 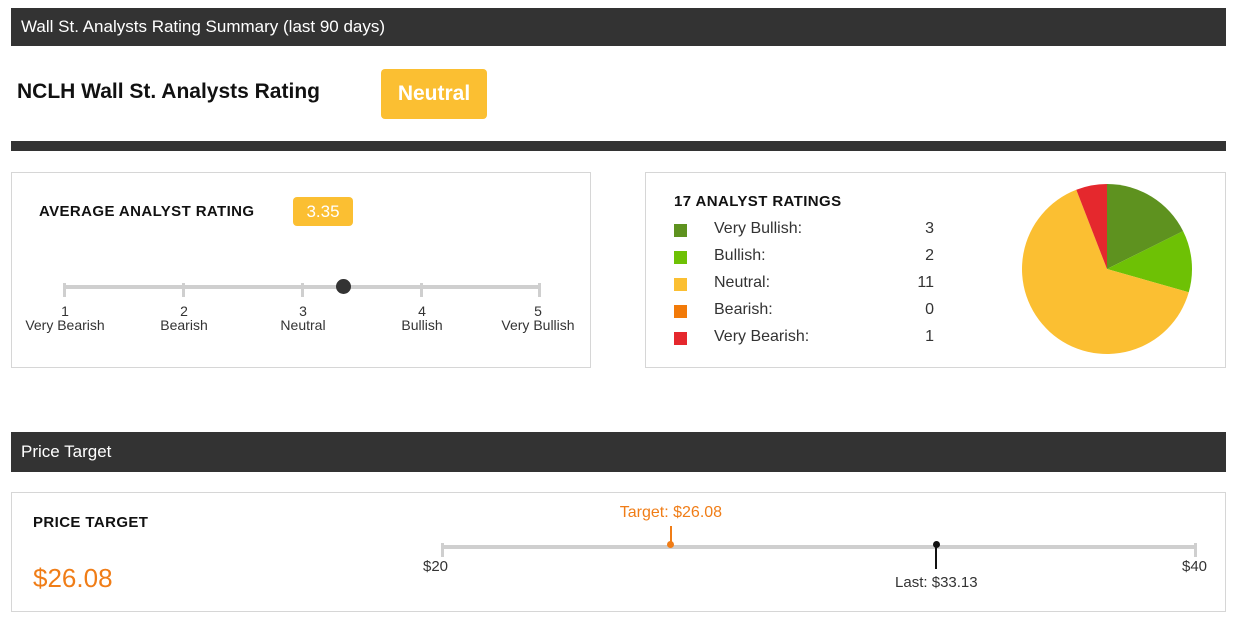 I want to click on pie-slice-neutral, so click(x=1105, y=272).